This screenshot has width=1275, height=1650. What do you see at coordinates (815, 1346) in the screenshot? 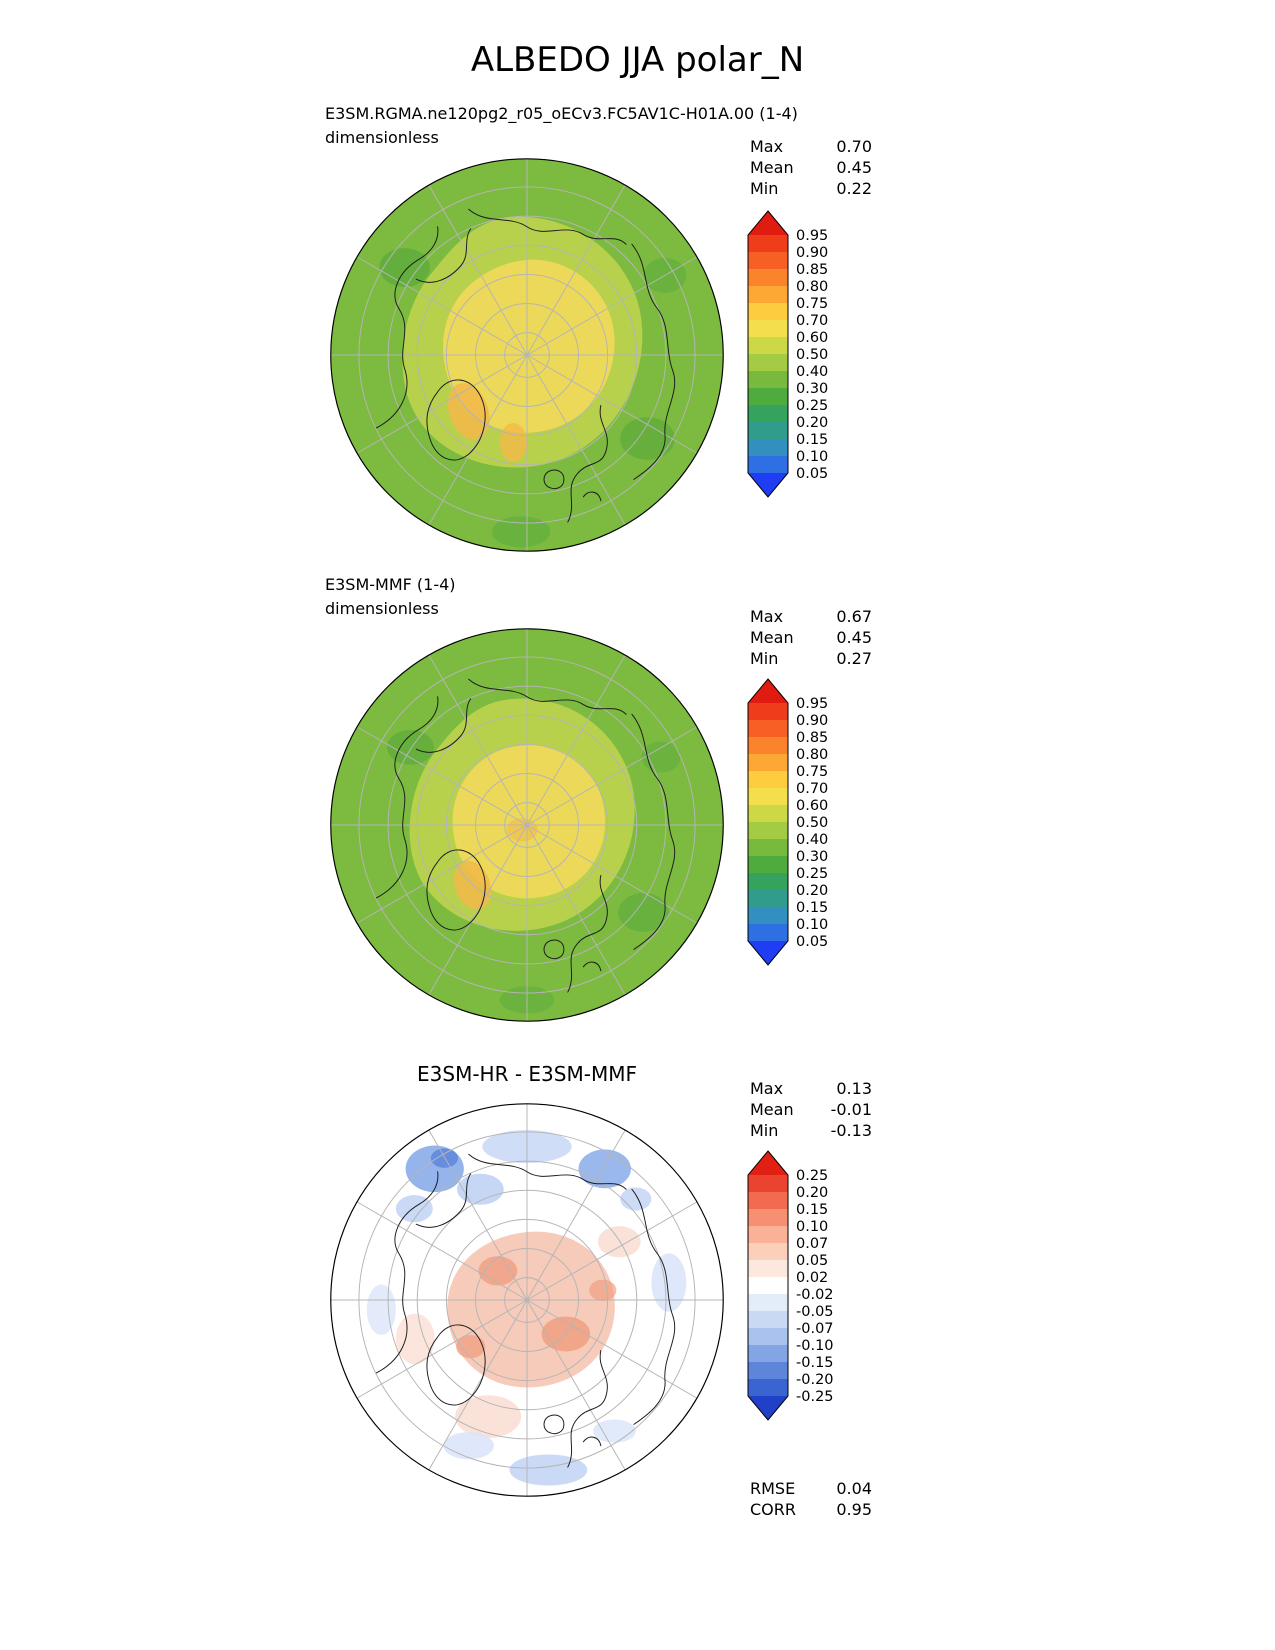
I see `svg-text: -0.10` at bounding box center [815, 1346].